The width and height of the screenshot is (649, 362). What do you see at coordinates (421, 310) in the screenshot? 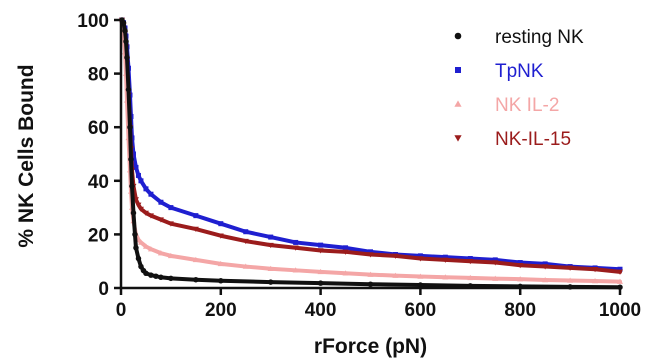
I see `x-tick-label: 600` at bounding box center [421, 310].